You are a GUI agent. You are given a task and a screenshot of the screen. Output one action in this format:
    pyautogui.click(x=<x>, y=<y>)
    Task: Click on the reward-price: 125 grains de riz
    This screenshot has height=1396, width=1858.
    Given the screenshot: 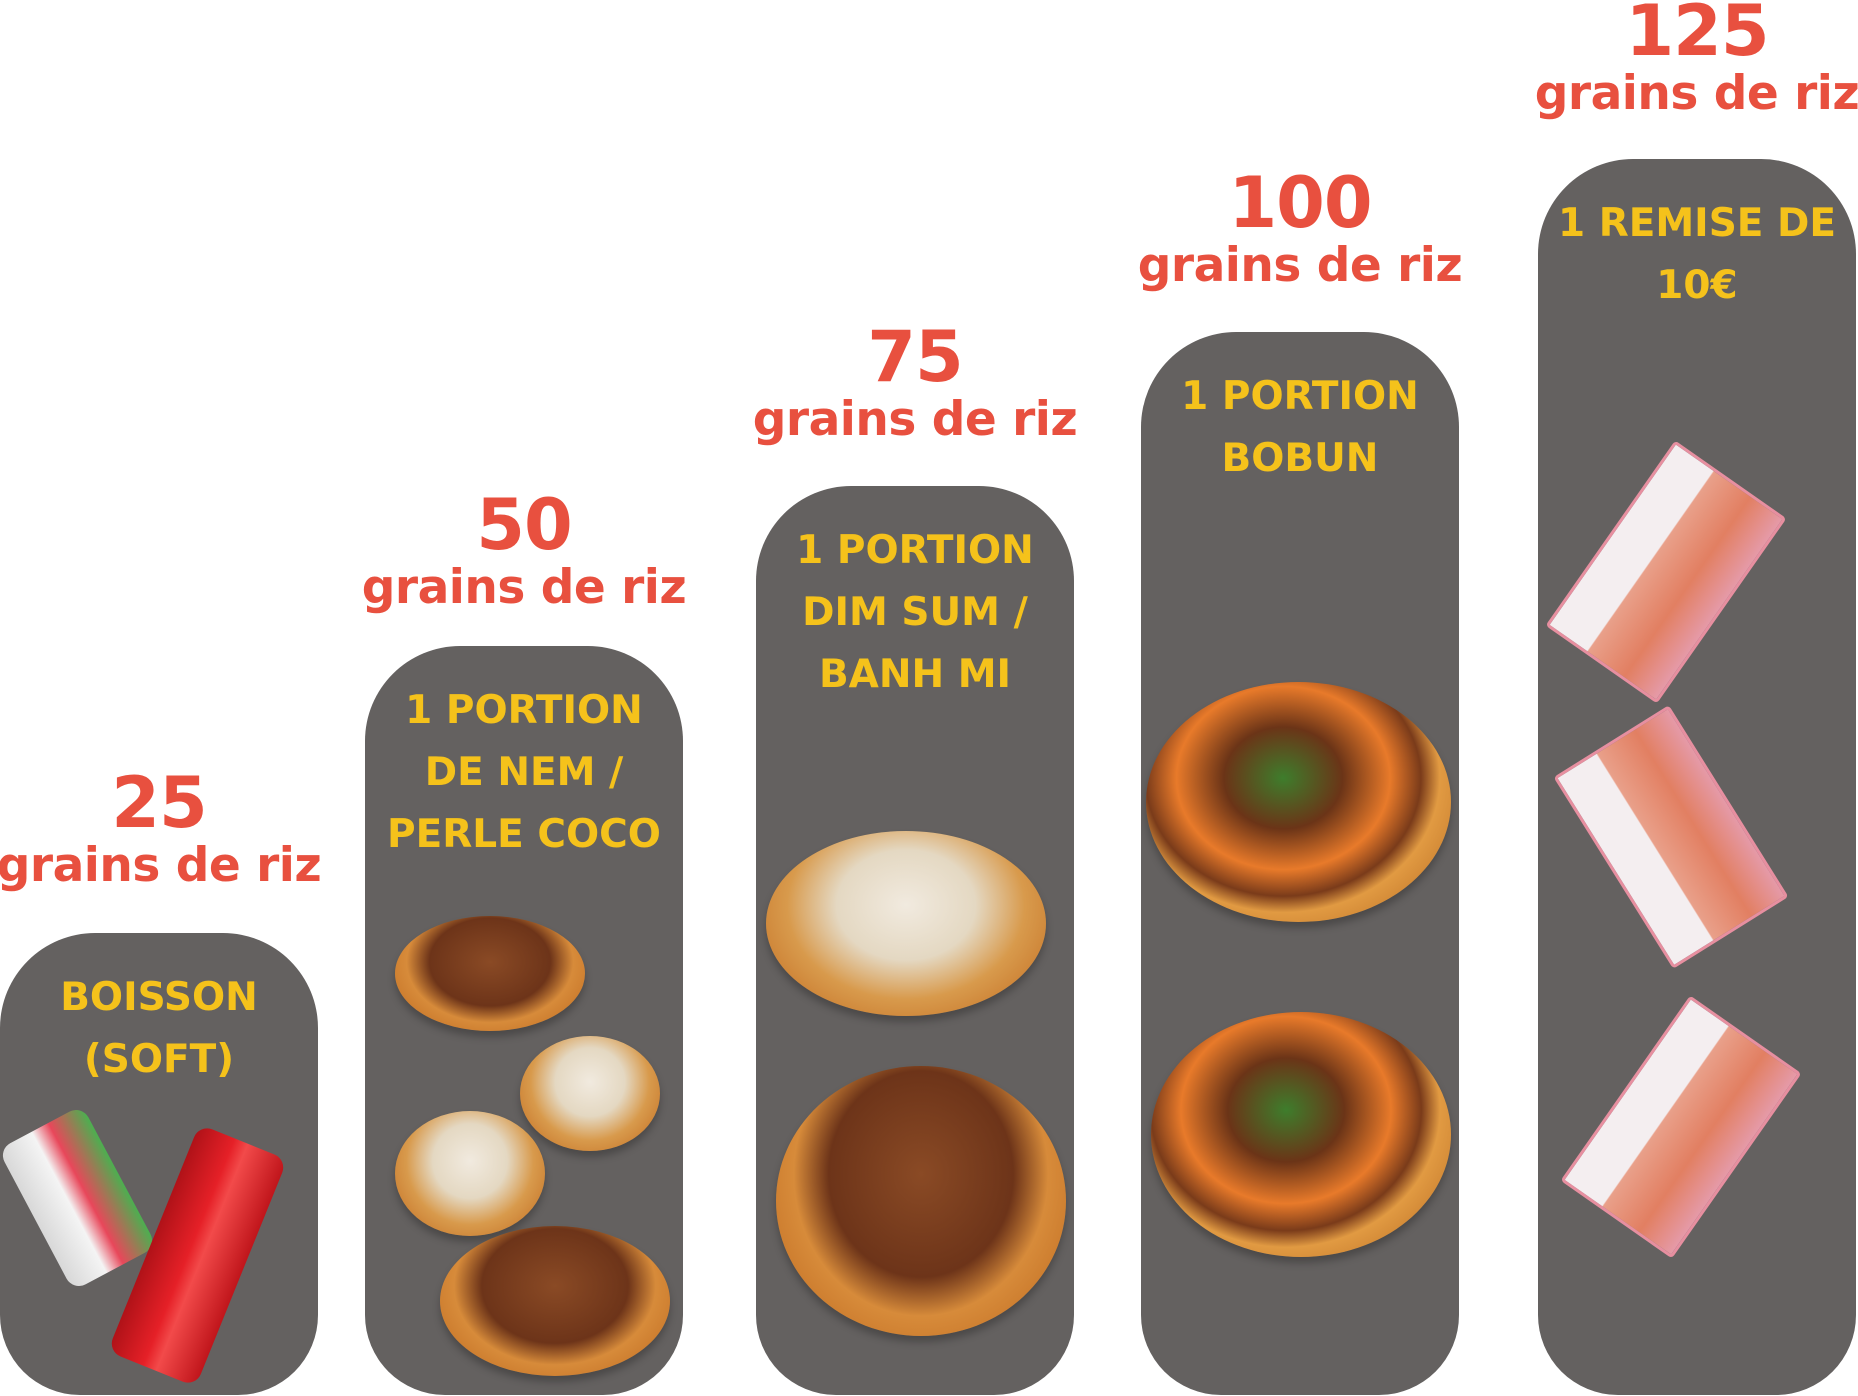 What is the action you would take?
    pyautogui.click(x=1688, y=61)
    